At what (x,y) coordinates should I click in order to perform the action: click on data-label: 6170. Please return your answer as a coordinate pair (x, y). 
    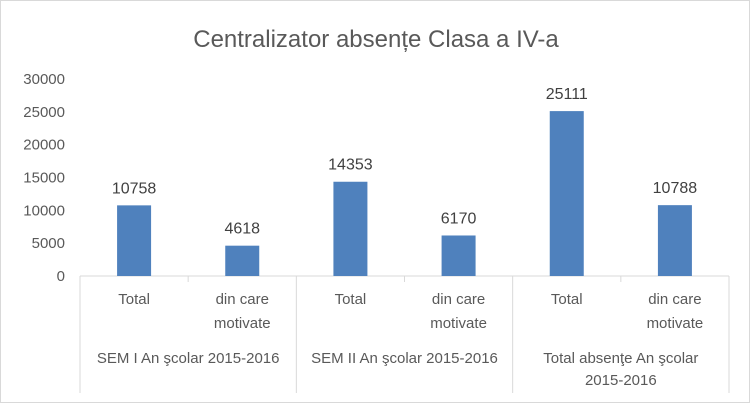
    Looking at the image, I should click on (459, 218).